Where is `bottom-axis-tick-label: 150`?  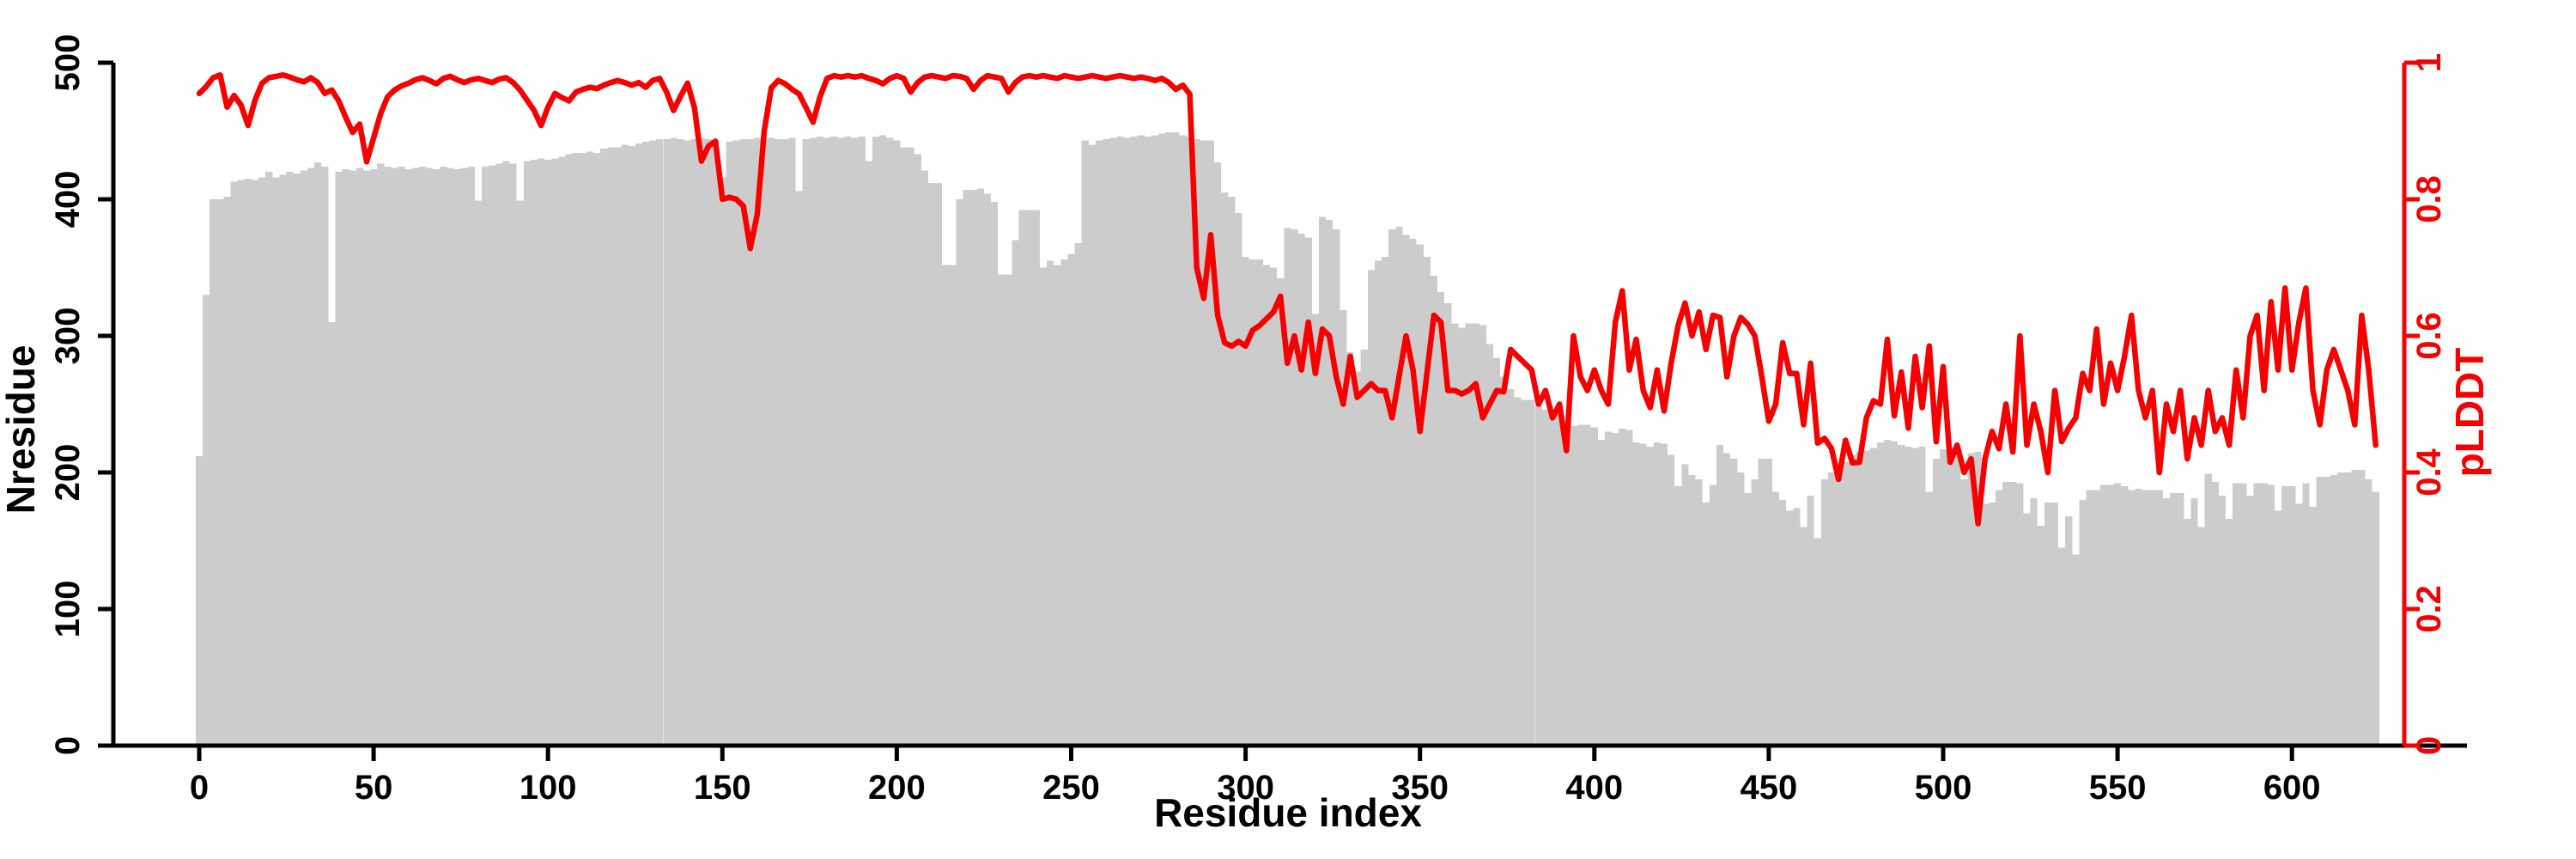
bottom-axis-tick-label: 150 is located at coordinates (722, 788).